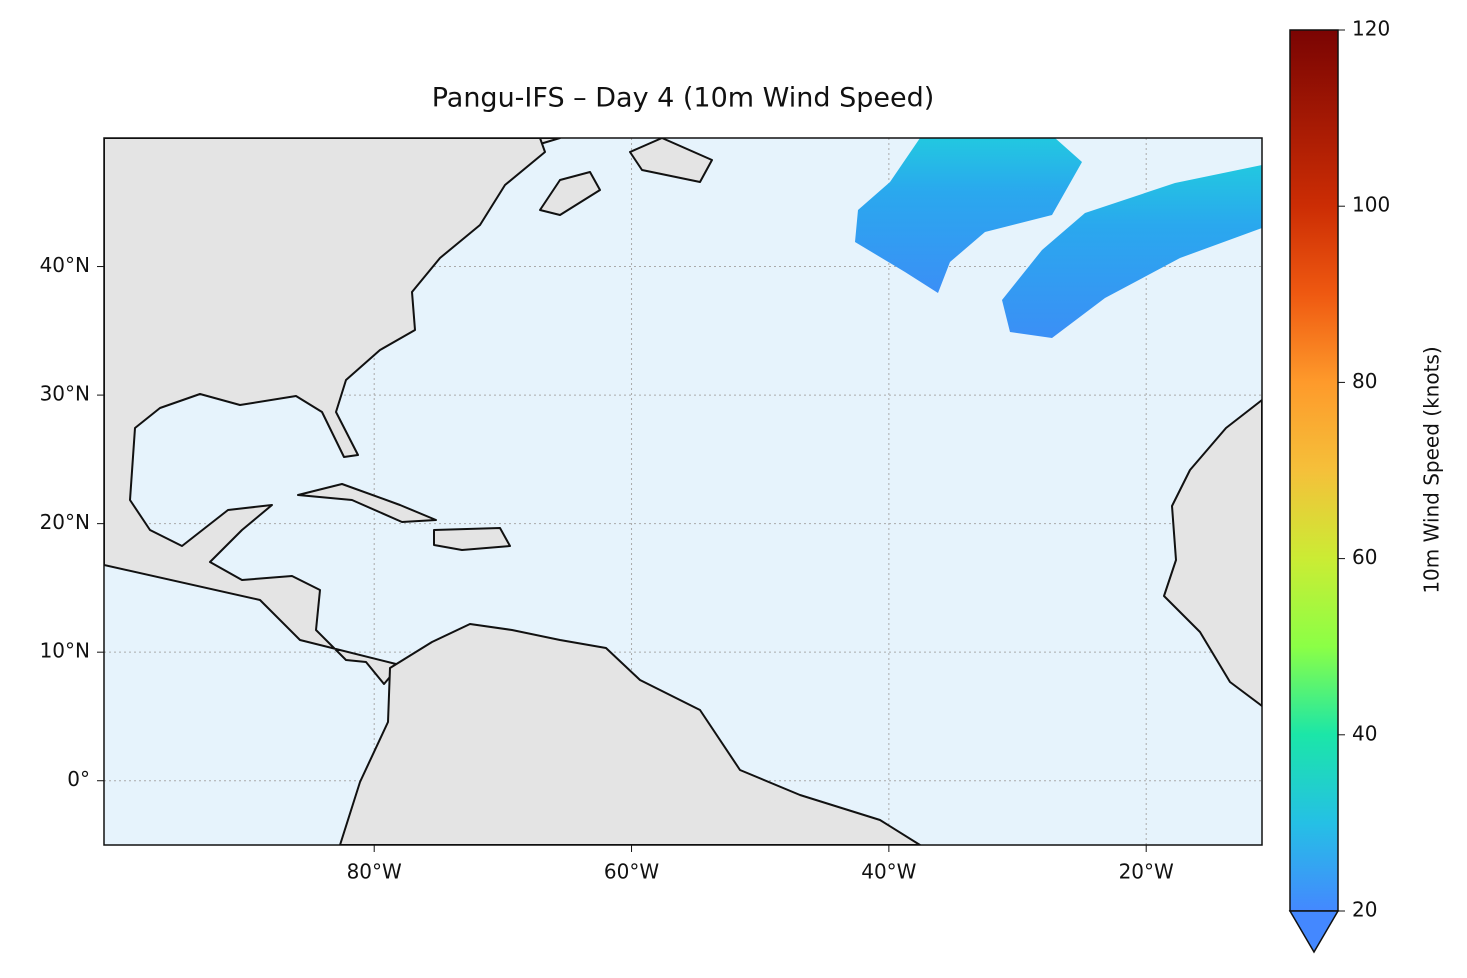  What do you see at coordinates (1371, 205) in the screenshot?
I see `colorbar-tick-label: 100` at bounding box center [1371, 205].